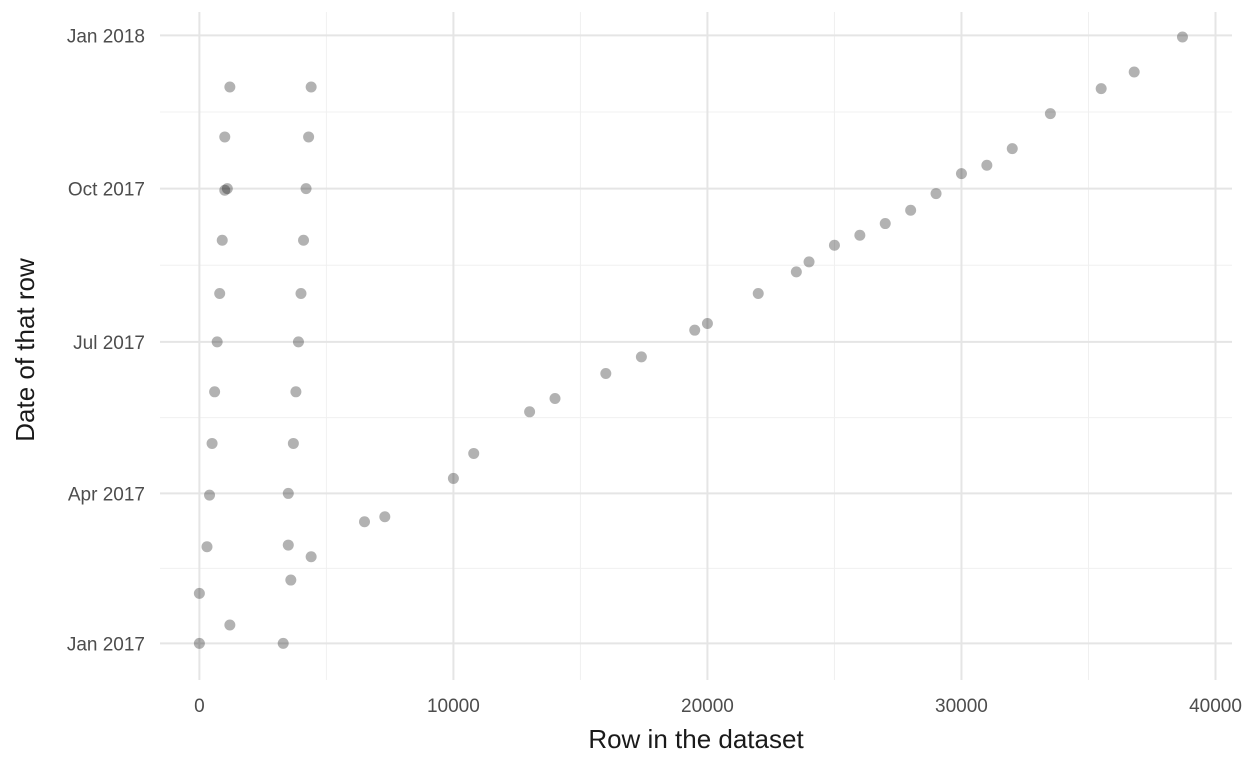  What do you see at coordinates (1215, 706) in the screenshot?
I see `x-tick-label: 40000` at bounding box center [1215, 706].